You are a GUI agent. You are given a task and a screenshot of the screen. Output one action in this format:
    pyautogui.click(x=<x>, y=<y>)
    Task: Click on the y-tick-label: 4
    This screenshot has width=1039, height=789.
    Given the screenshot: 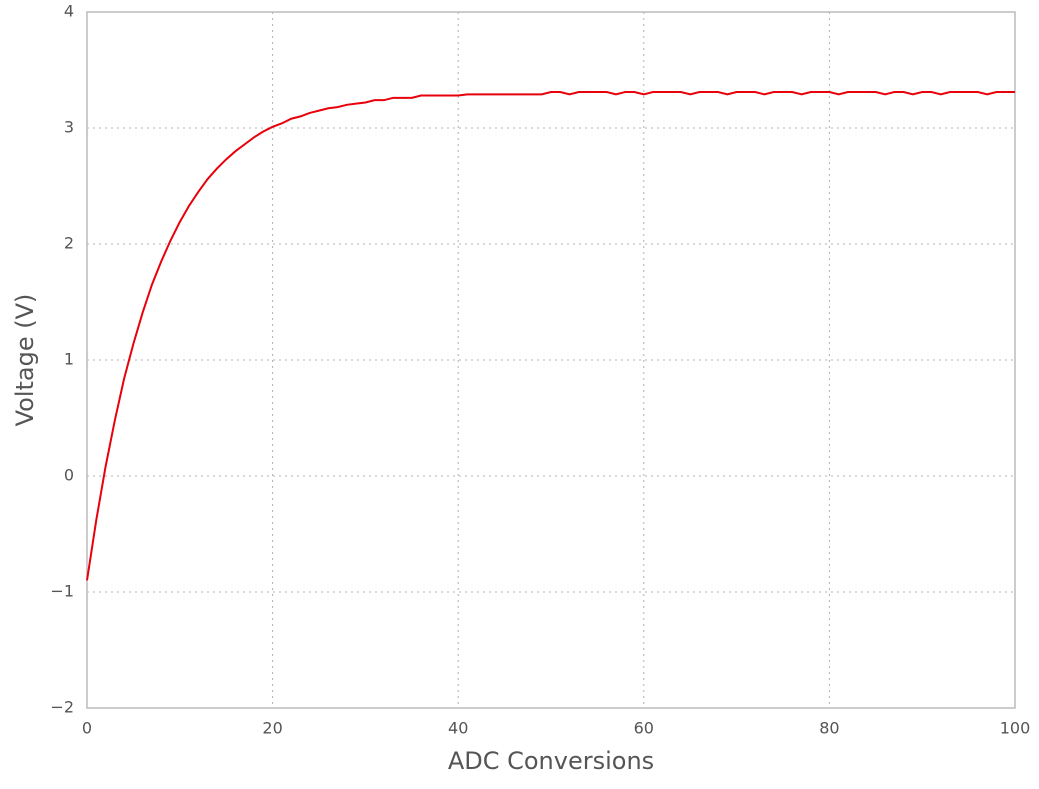 What is the action you would take?
    pyautogui.click(x=69, y=11)
    